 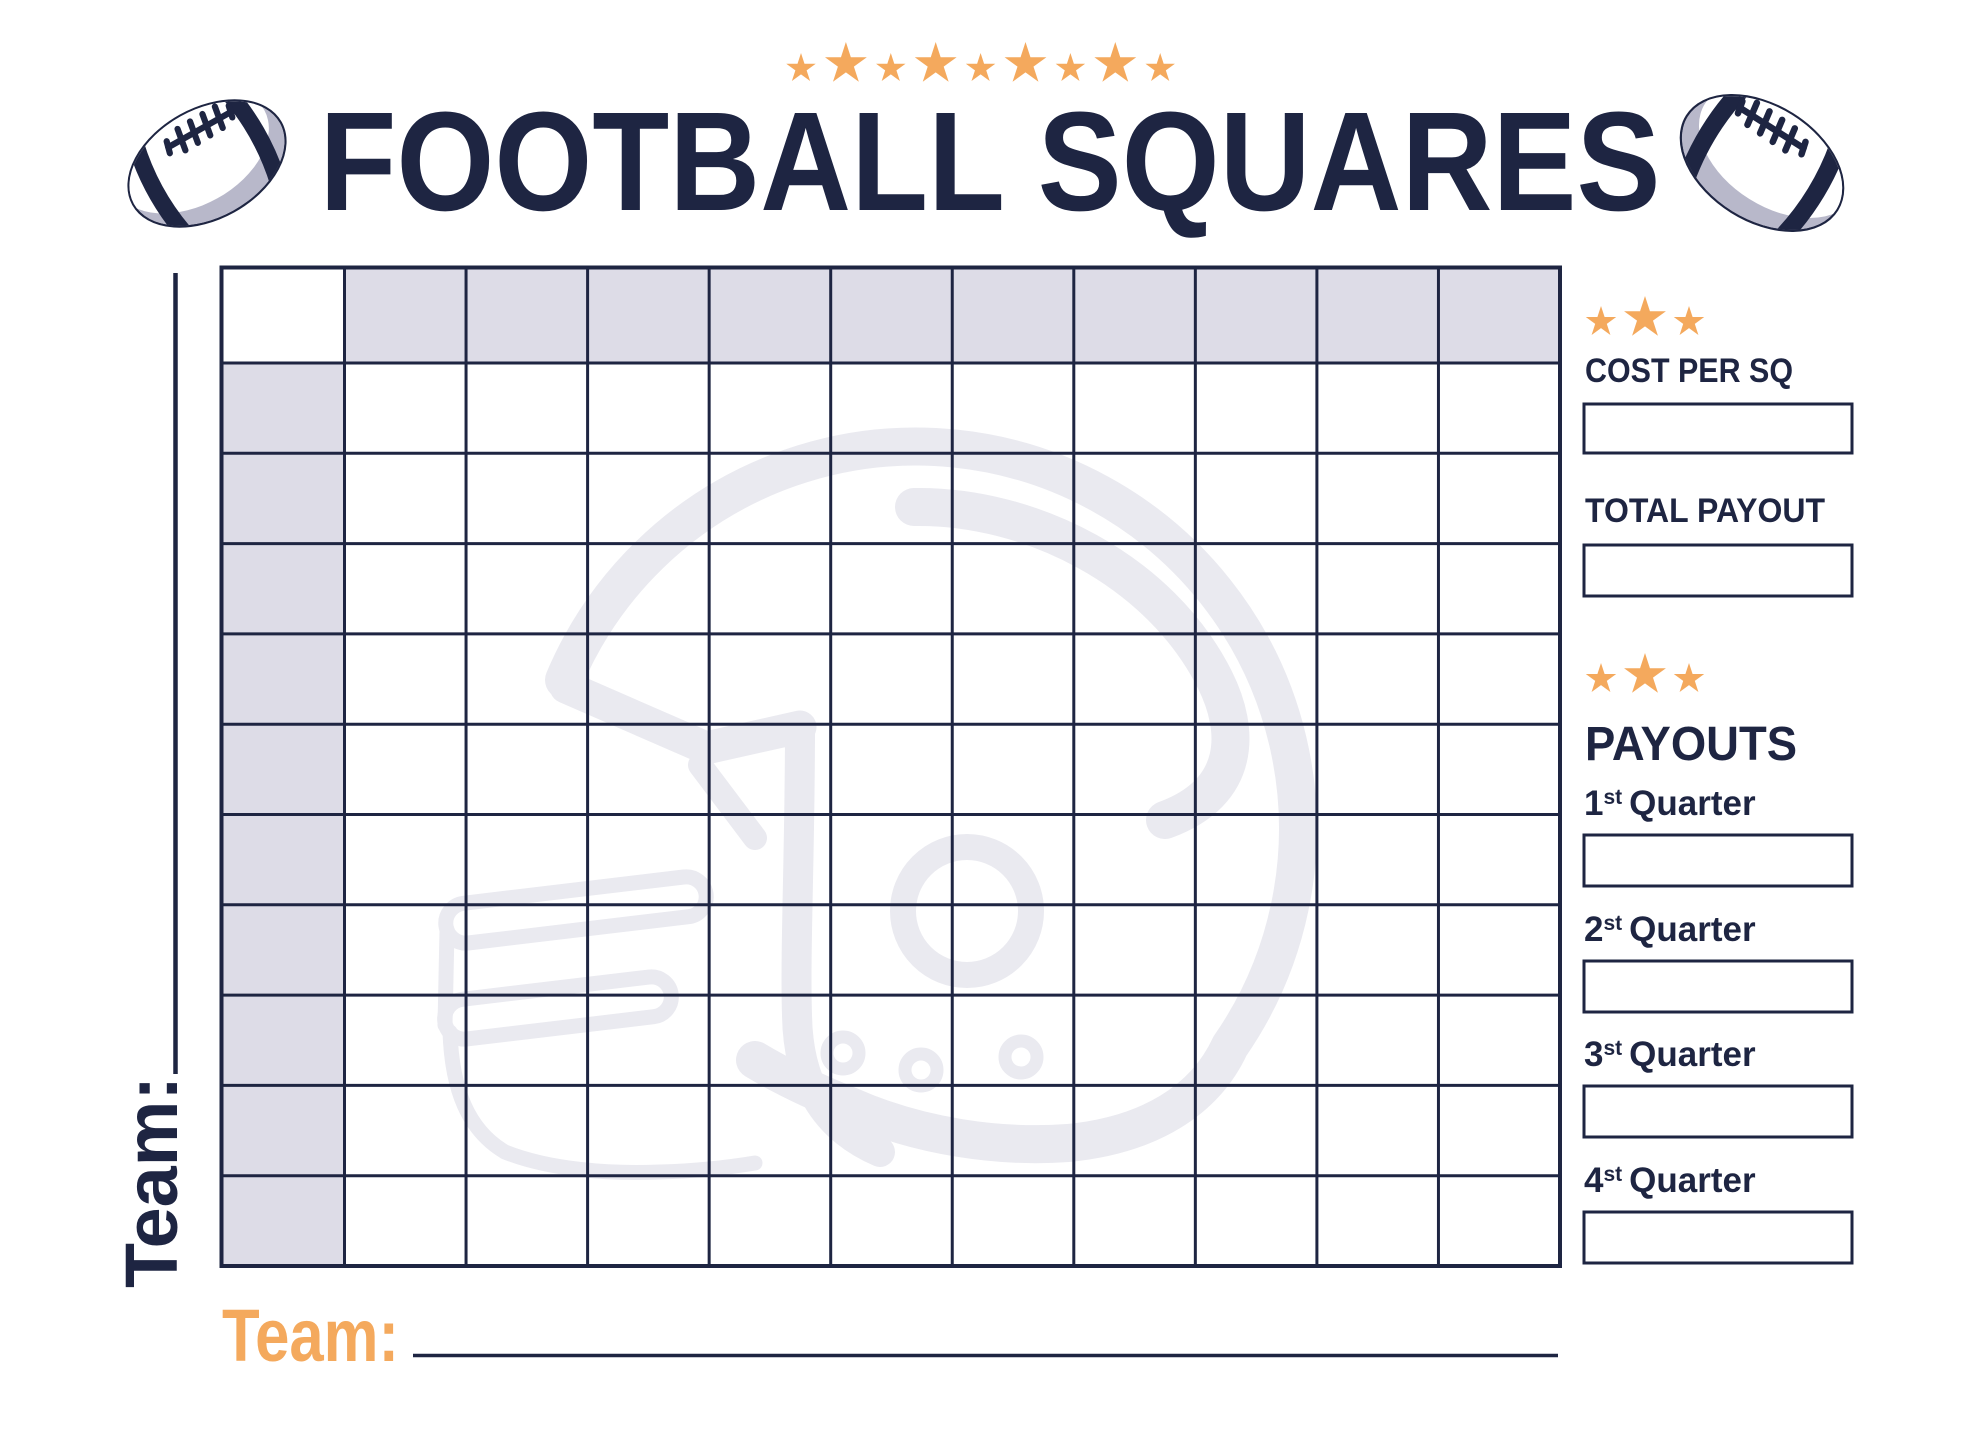 I want to click on svg-text: TOTAL PAYOUT, so click(x=1705, y=511).